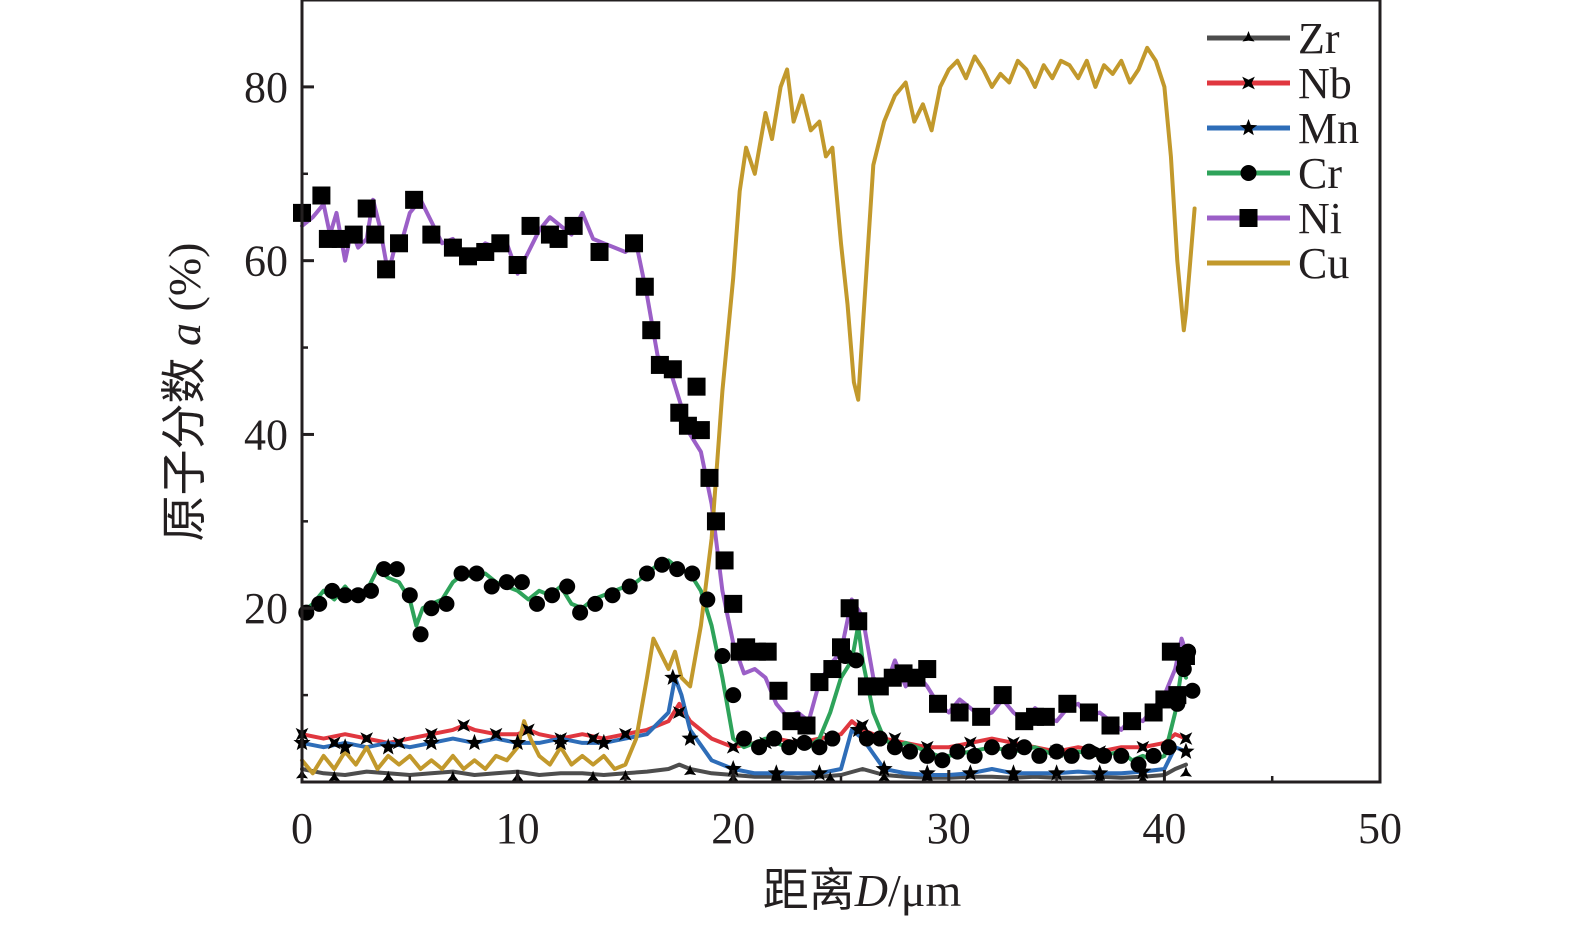 The width and height of the screenshot is (1575, 928). Describe the element at coordinates (871, 890) in the screenshot. I see `x-axis-title-symbol: D` at that location.